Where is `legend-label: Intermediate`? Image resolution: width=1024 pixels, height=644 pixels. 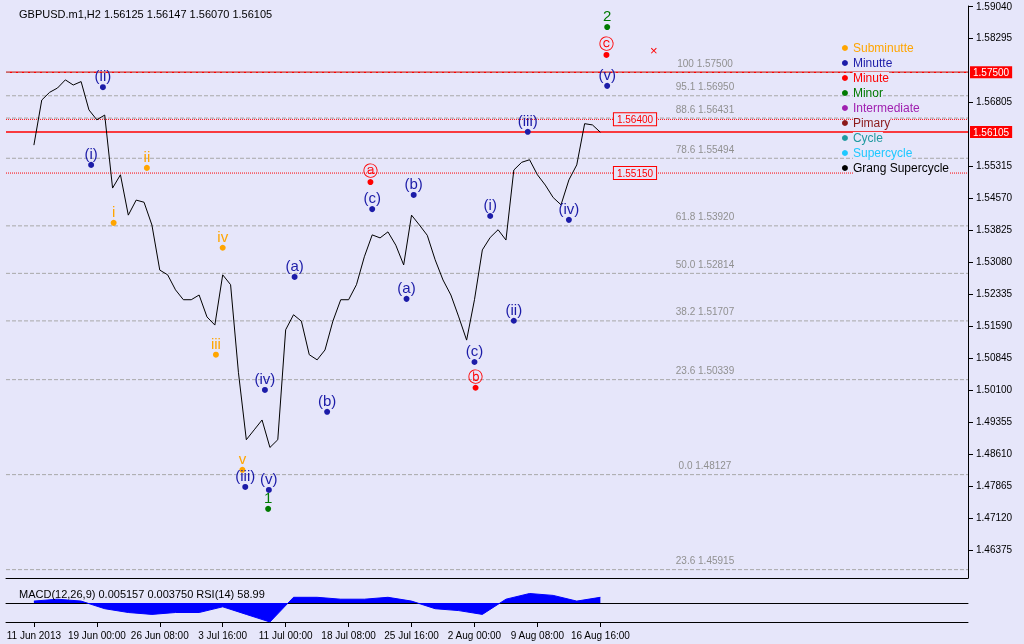 legend-label: Intermediate is located at coordinates (886, 108).